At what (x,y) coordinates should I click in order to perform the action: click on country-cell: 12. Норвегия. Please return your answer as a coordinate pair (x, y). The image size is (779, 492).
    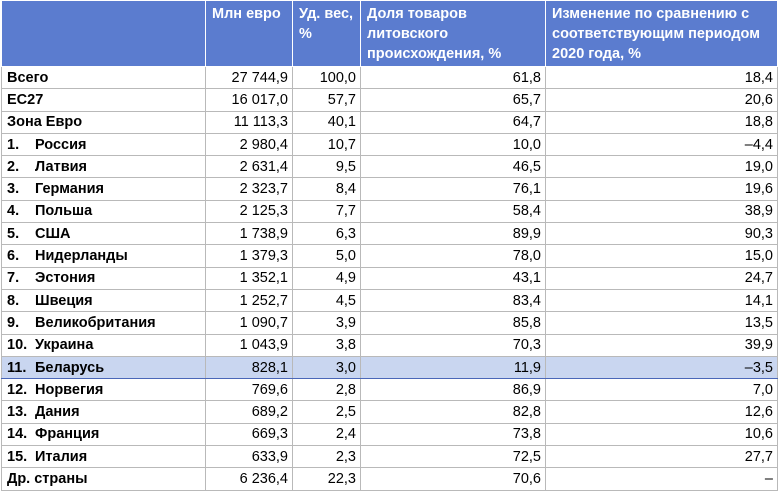
    Looking at the image, I should click on (103, 390).